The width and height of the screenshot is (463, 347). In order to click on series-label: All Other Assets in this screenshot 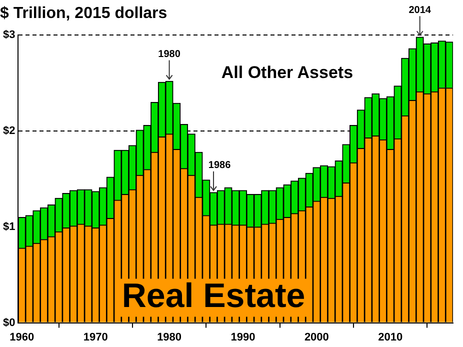, I will do `click(287, 72)`.